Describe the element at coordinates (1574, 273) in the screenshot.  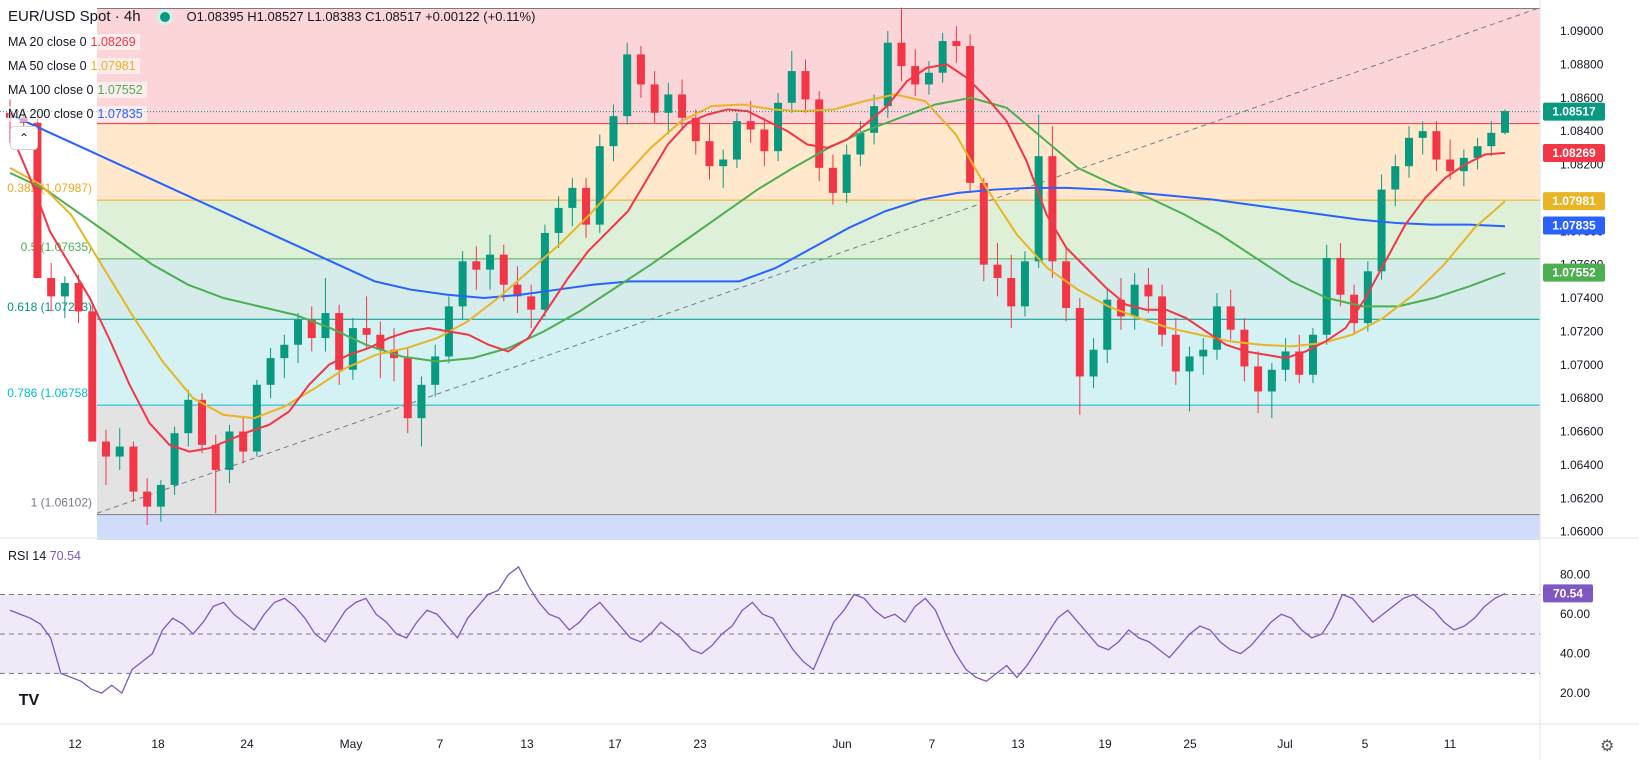
I see `ma100-tag: 1.07552` at that location.